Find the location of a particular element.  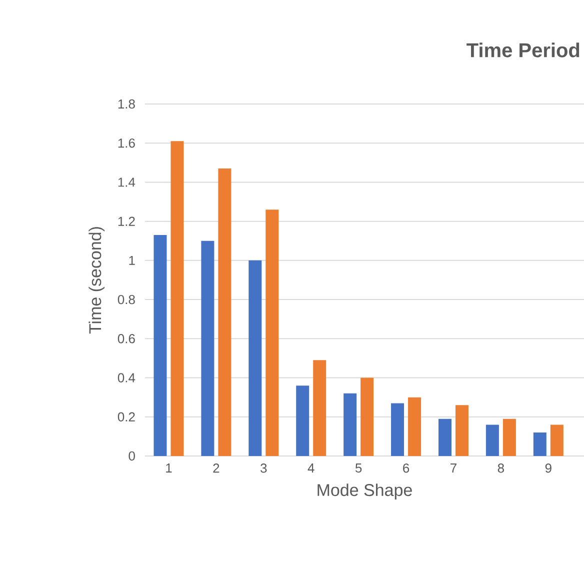

y-tick-label: 1.8 is located at coordinates (126, 104).